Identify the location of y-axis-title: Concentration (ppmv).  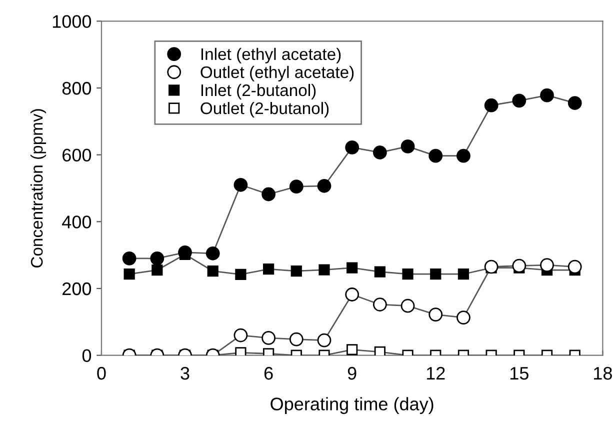
(38, 188).